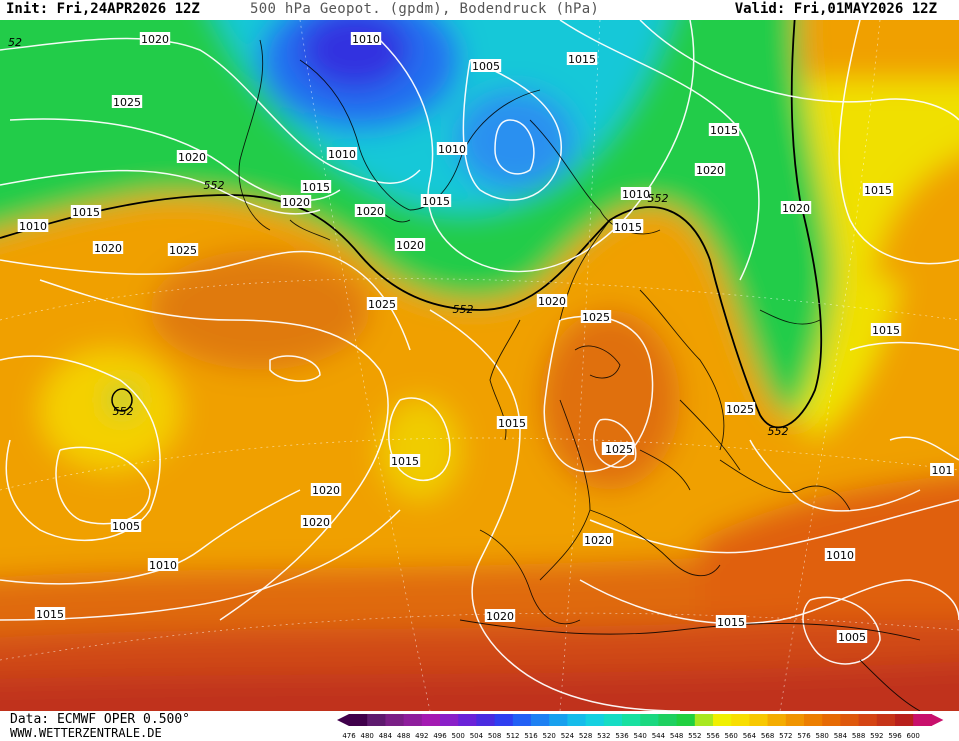 Image resolution: width=959 pixels, height=741 pixels. I want to click on legend-tick-label: 596, so click(895, 736).